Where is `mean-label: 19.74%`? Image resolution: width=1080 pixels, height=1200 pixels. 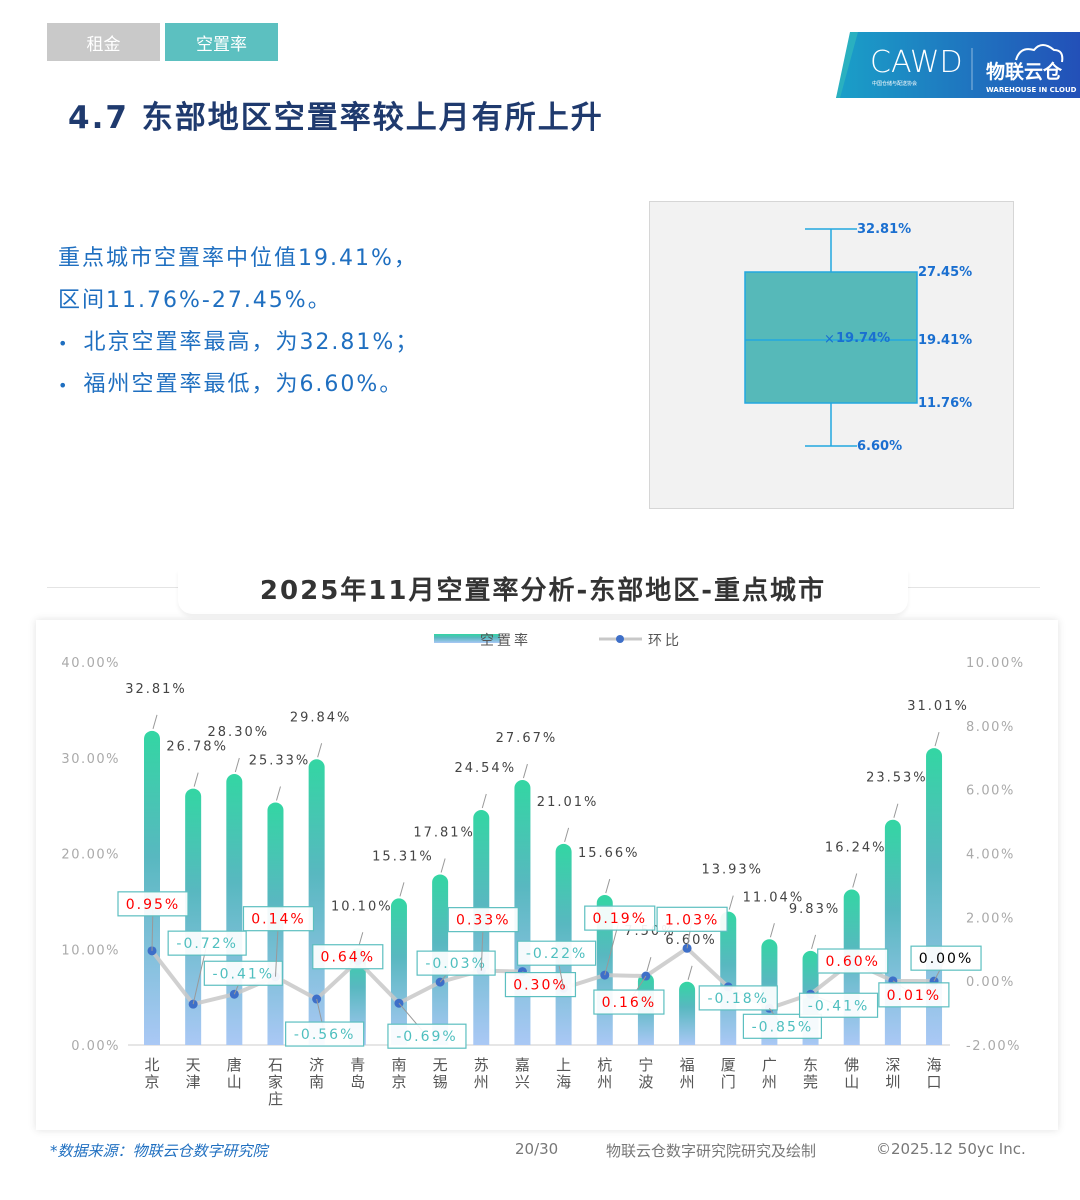
mean-label: 19.74% is located at coordinates (863, 338).